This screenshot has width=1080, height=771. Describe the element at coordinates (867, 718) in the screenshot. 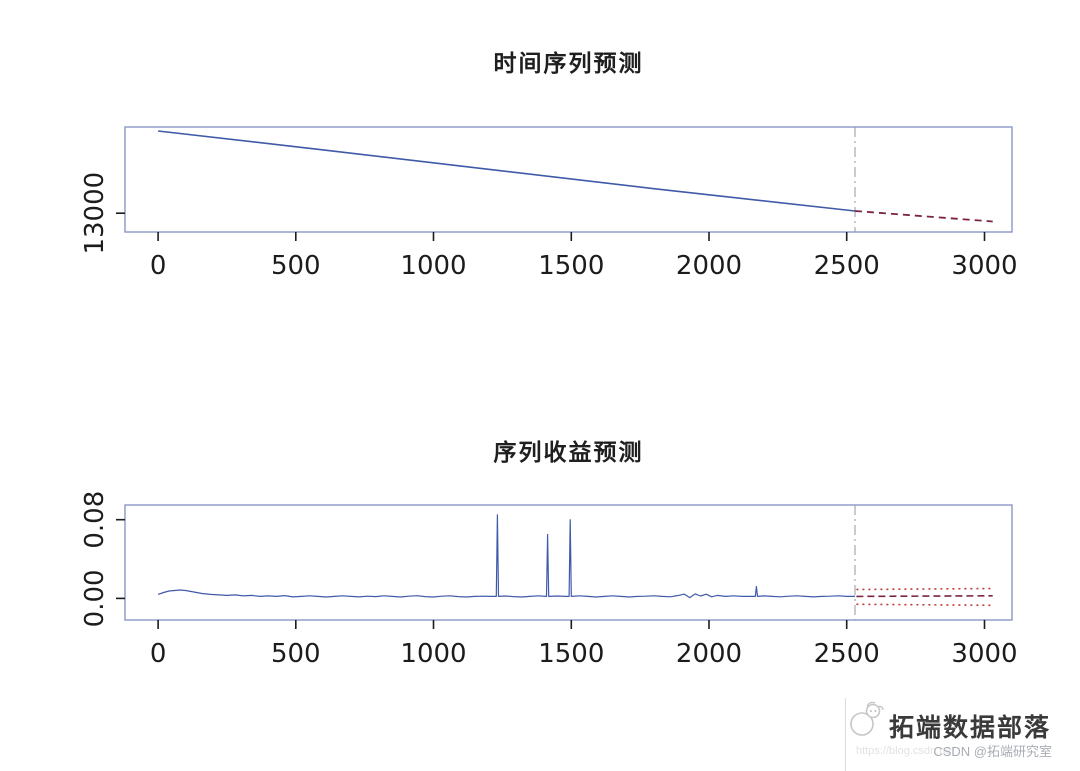

I see `tecdat-sheep-logo-icon` at that location.